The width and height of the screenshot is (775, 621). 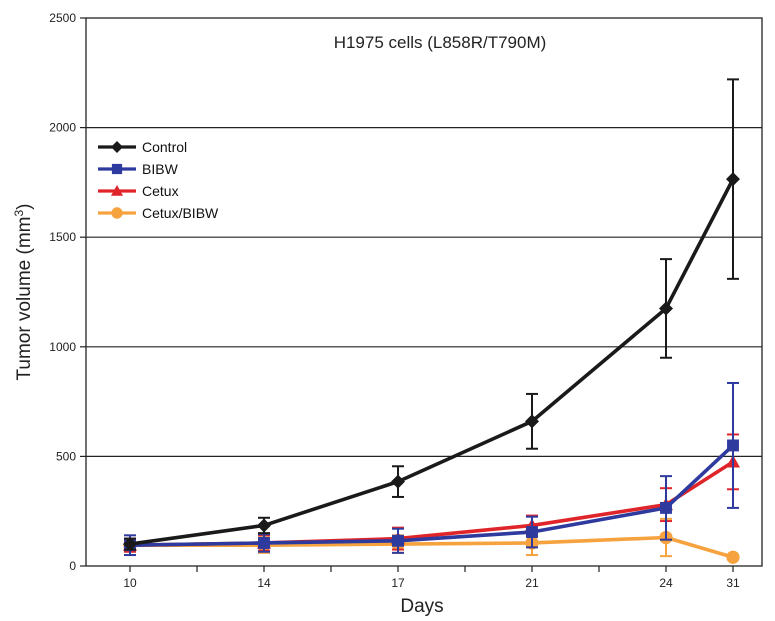 I want to click on legend: Control BIBW Cetux Cetux/BIBW, so click(x=158, y=180).